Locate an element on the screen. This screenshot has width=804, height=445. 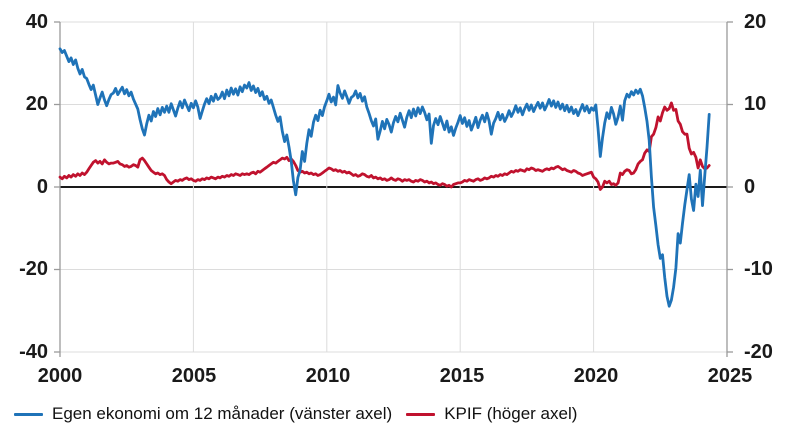
legend-item-kpif: KPIF (höger axel) is located at coordinates (491, 414).